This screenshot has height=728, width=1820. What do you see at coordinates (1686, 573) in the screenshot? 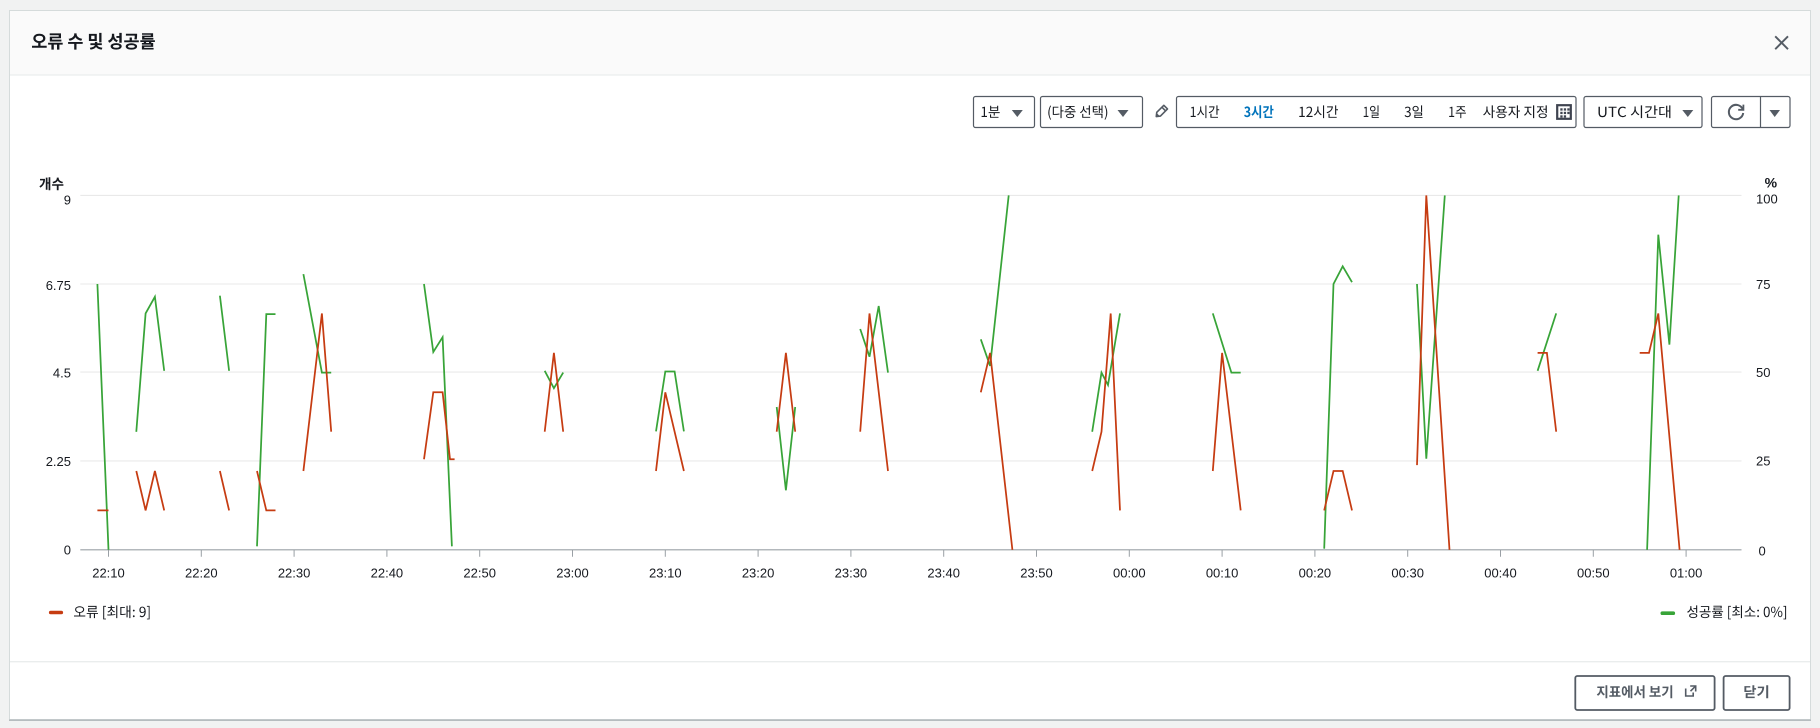
I see `svg-text: 01:00` at bounding box center [1686, 573].